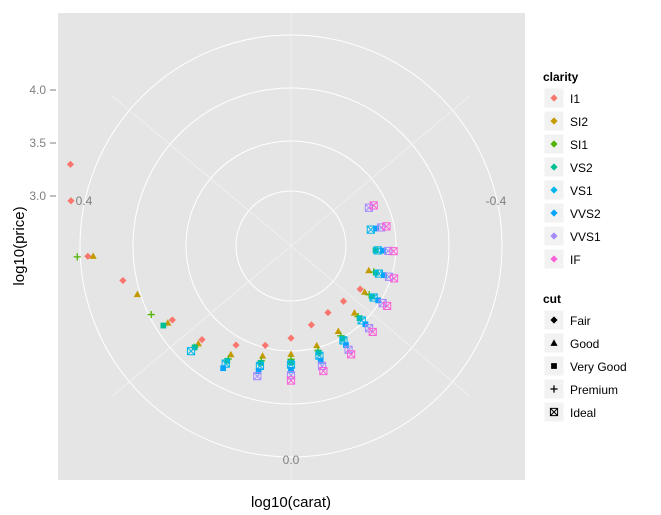  Describe the element at coordinates (581, 191) in the screenshot. I see `legend-clarity-label: VS1` at that location.